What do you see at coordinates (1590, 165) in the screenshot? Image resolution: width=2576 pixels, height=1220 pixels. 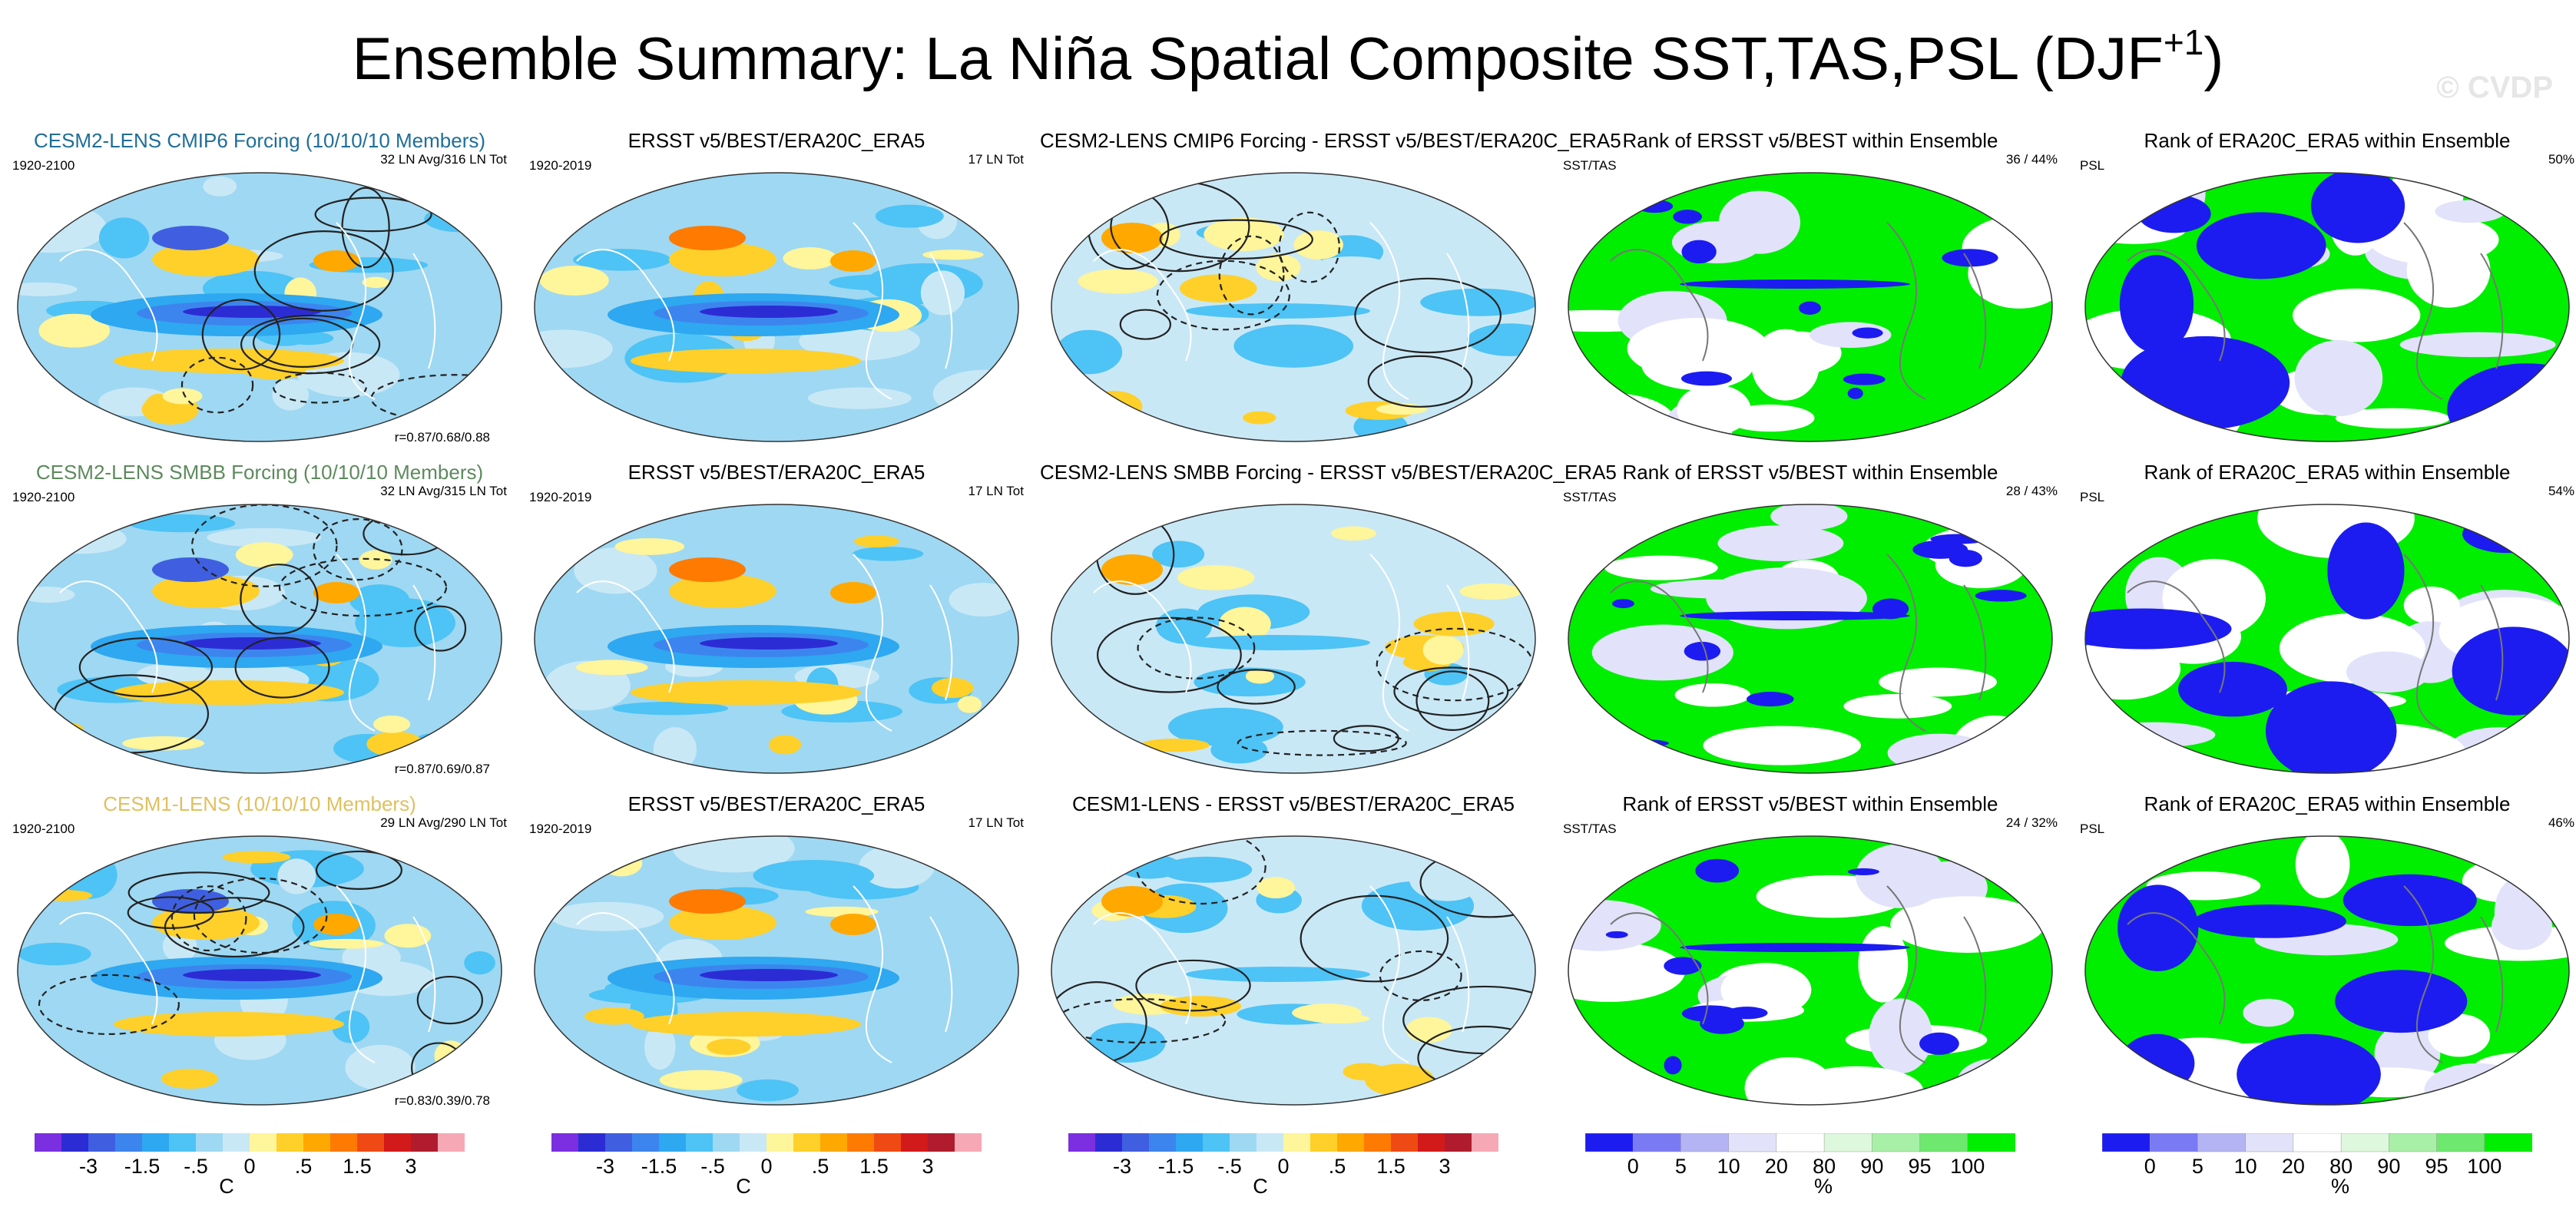 I see `panel-label-left: SST/TAS` at bounding box center [1590, 165].